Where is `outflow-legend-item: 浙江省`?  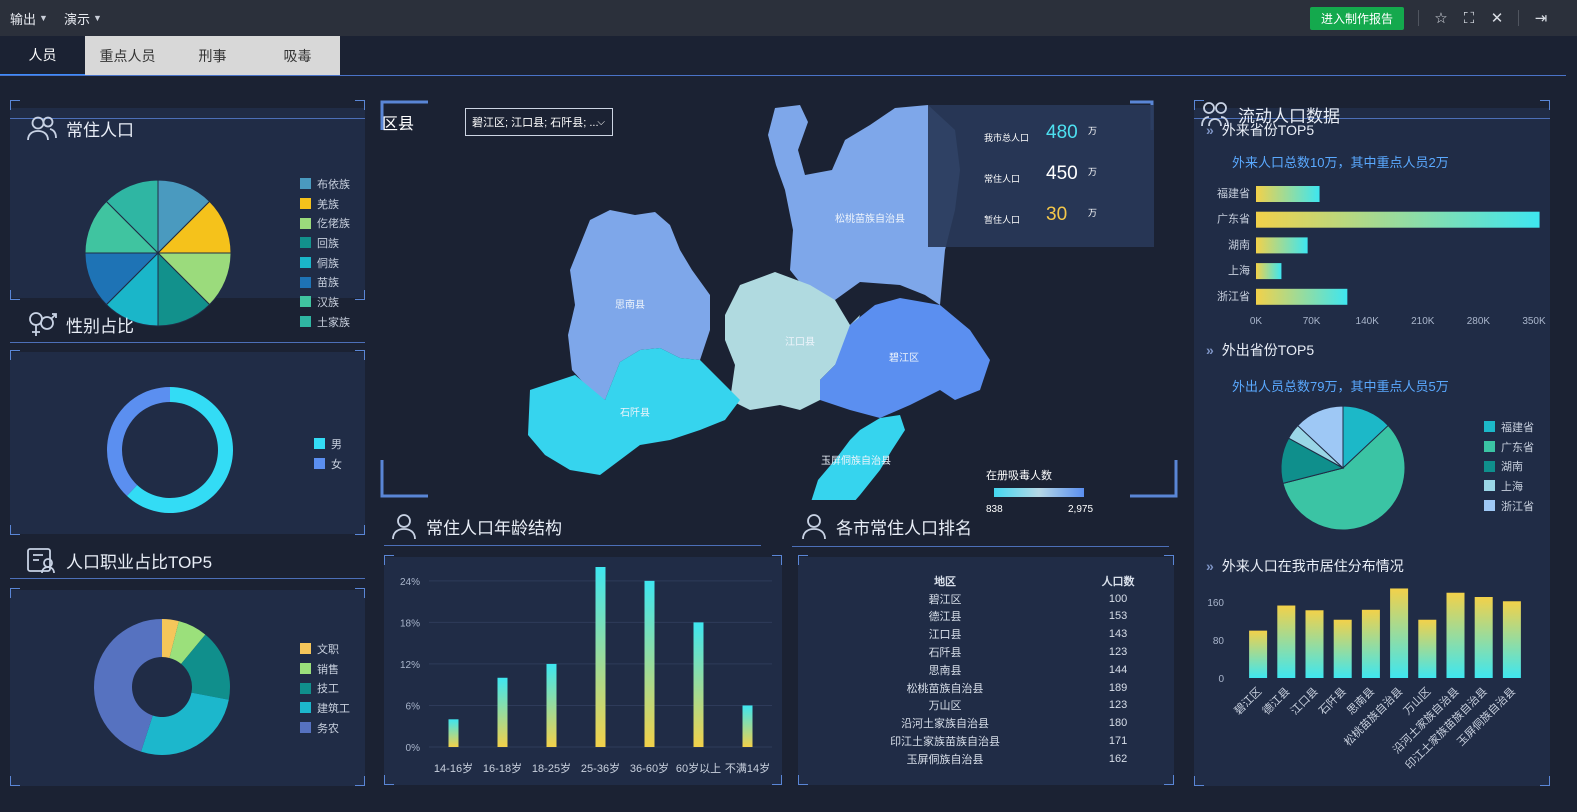 outflow-legend-item: 浙江省 is located at coordinates (1509, 506).